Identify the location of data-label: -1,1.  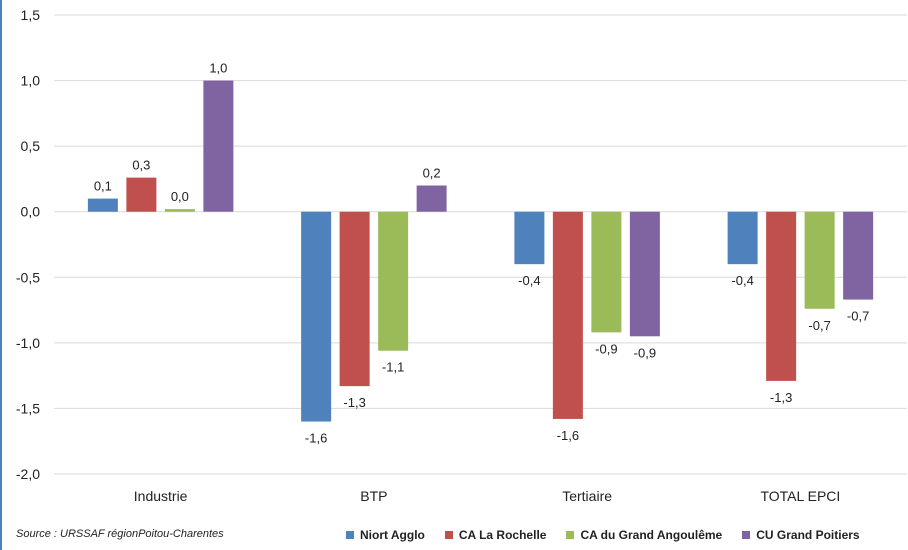
(393, 367).